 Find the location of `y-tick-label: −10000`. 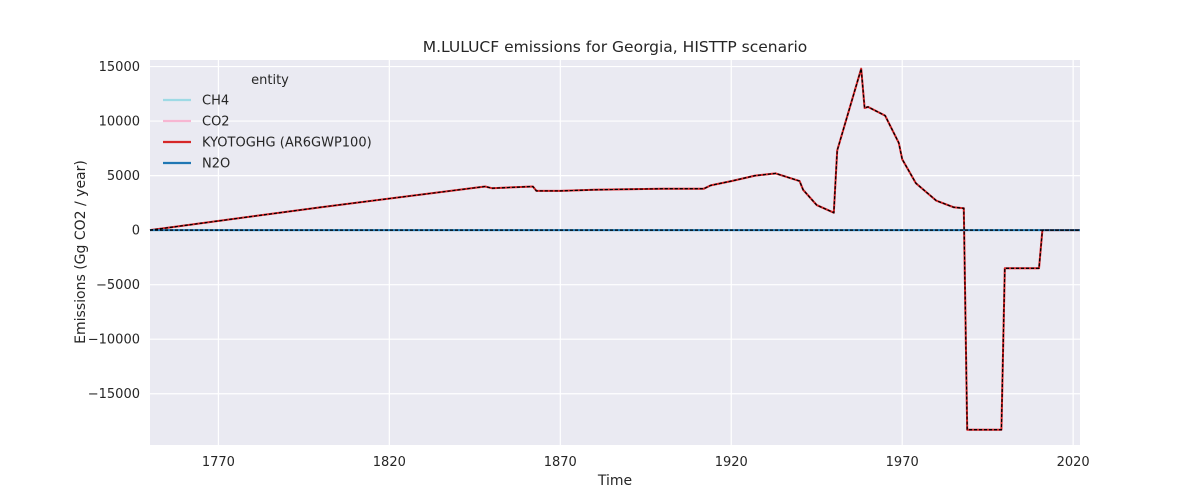

y-tick-label: −10000 is located at coordinates (114, 340).